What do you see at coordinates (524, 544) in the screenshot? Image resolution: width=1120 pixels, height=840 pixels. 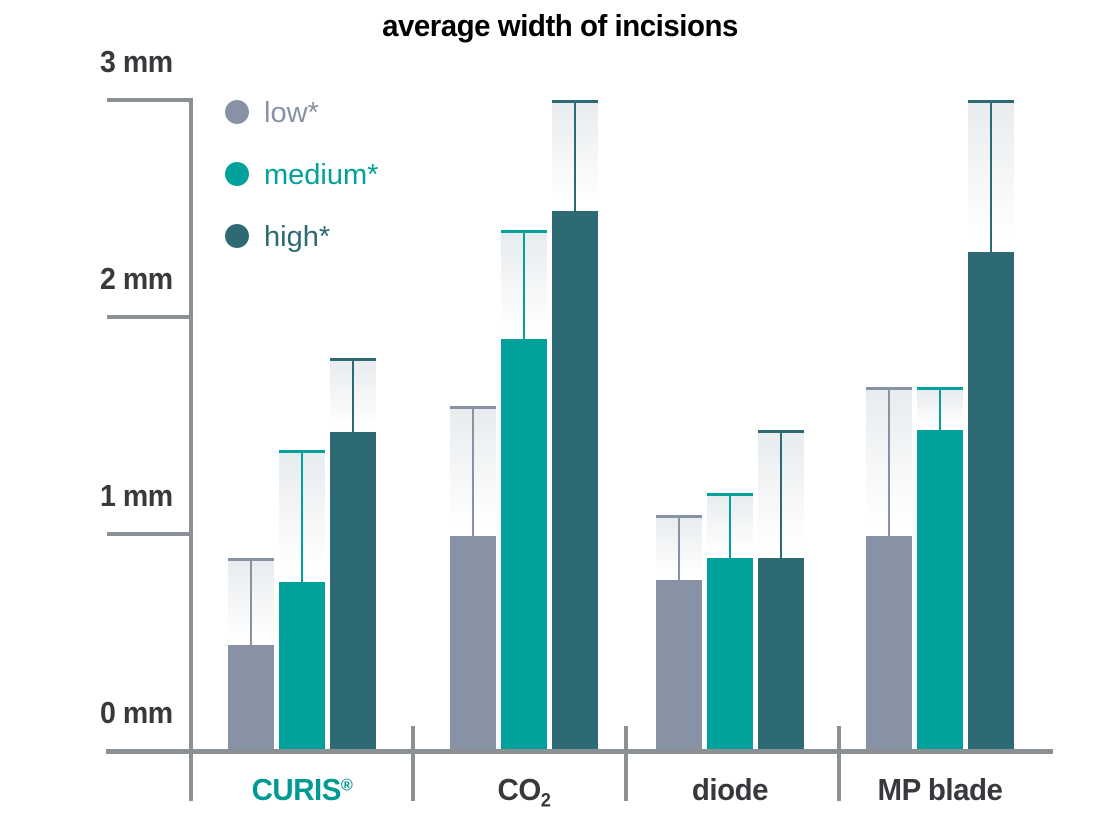 I see `bar-medium-CO` at bounding box center [524, 544].